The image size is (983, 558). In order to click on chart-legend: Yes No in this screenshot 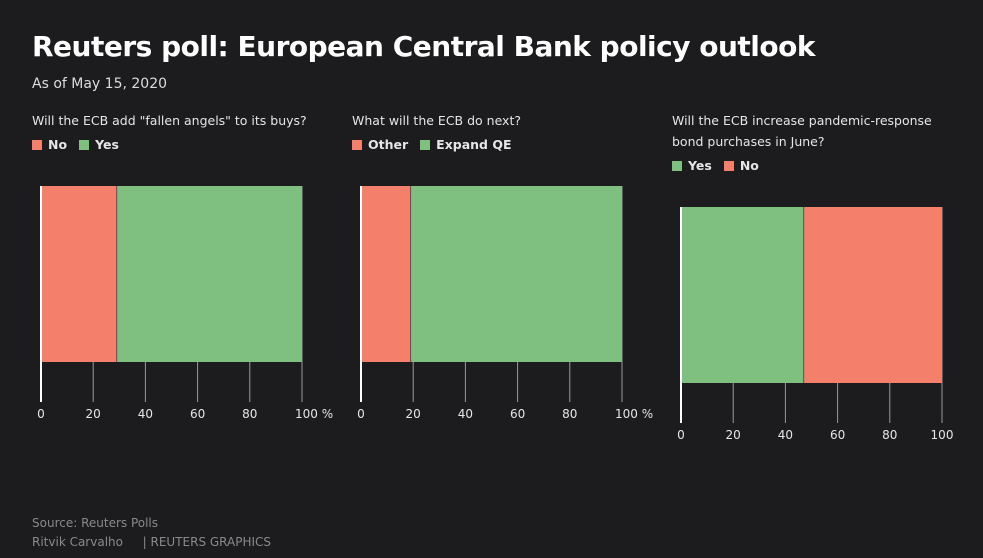, I will do `click(817, 165)`.